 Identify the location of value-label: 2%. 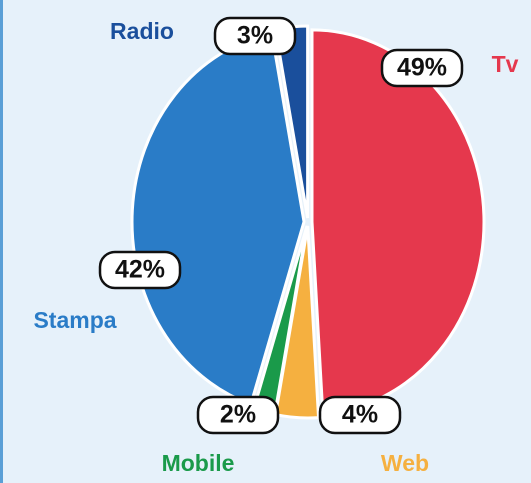
(238, 415).